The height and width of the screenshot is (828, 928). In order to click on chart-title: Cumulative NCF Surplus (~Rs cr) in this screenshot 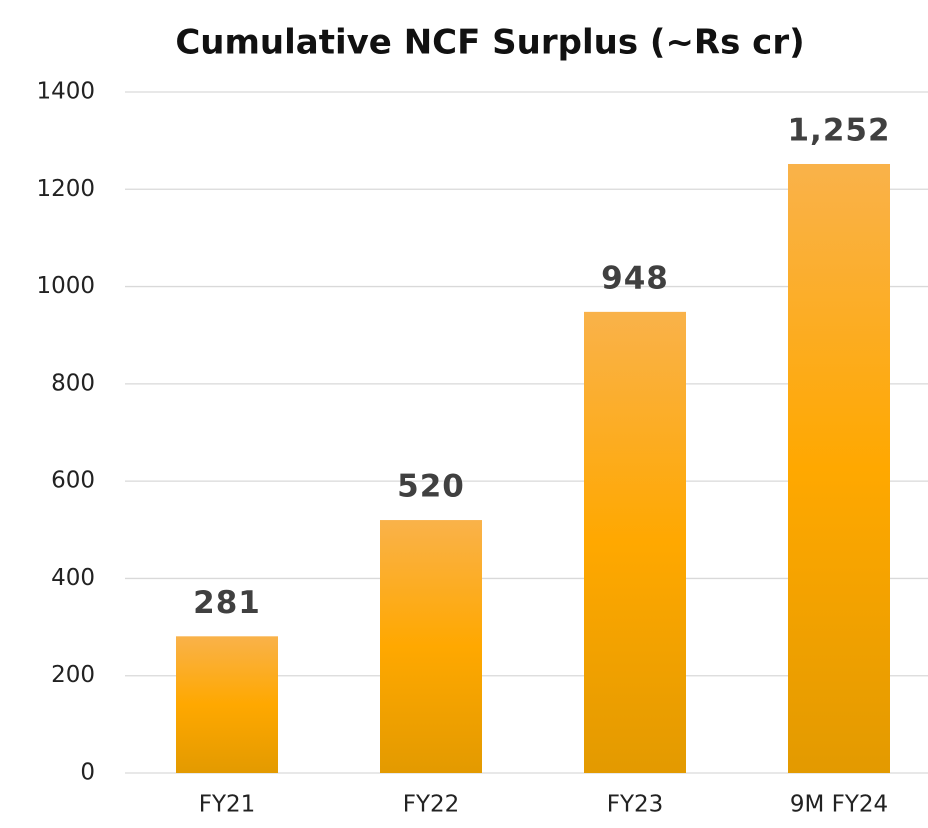, I will do `click(489, 43)`.